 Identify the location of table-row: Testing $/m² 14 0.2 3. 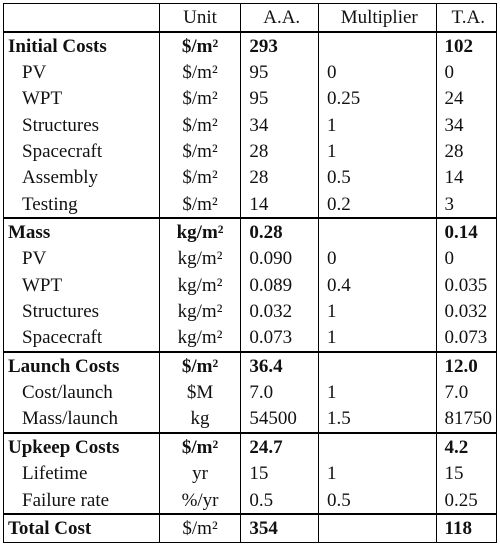
(250, 205).